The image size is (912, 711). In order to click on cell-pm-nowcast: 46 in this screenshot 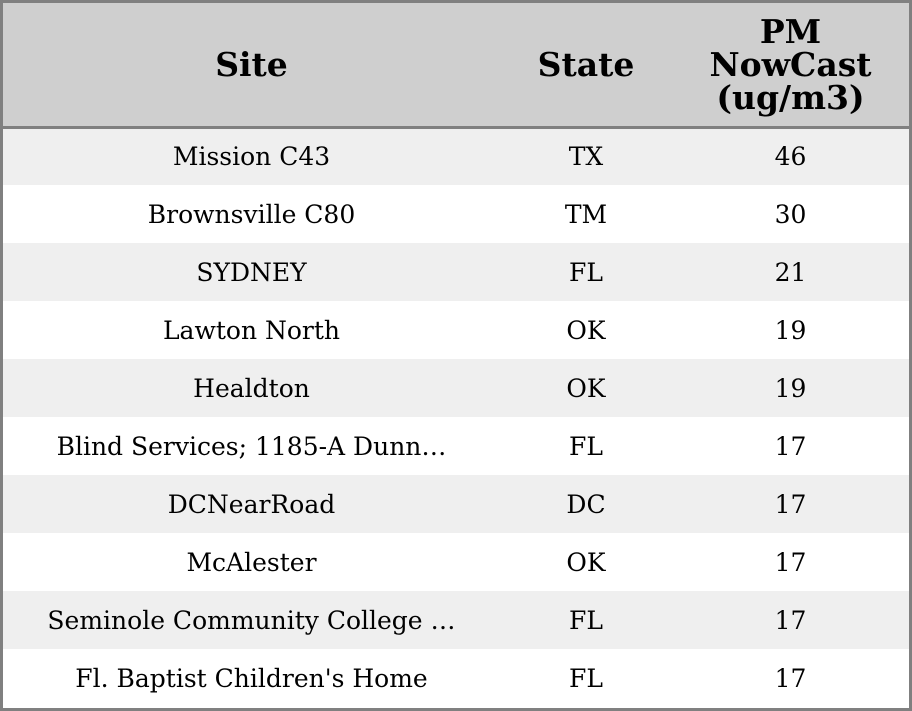, I will do `click(790, 157)`.